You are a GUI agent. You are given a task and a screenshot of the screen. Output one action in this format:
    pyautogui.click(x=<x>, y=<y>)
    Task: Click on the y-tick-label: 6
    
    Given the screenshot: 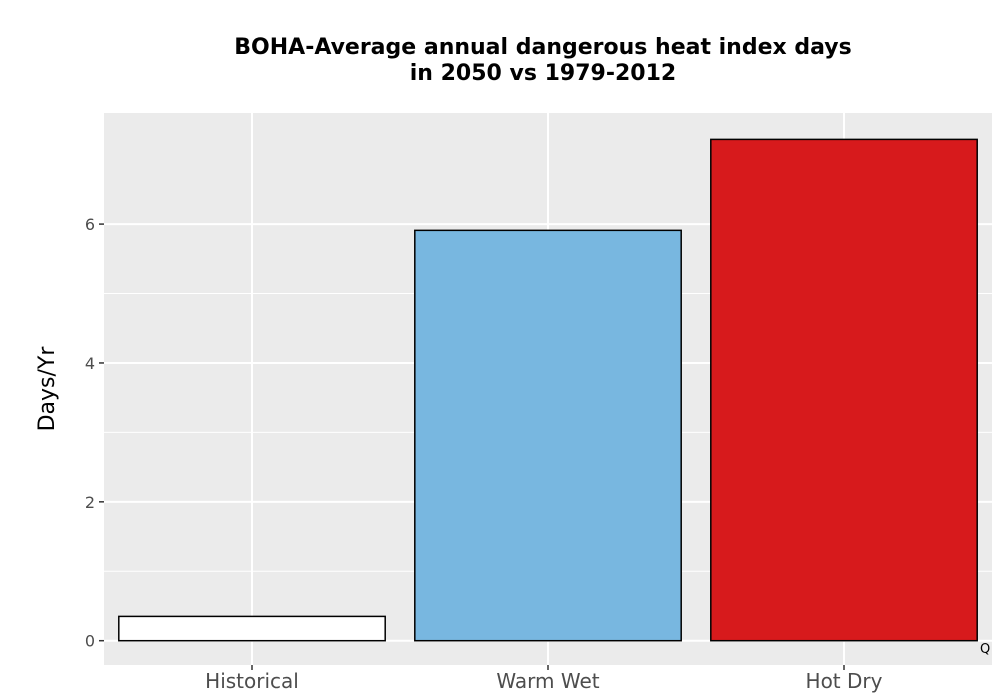 What is the action you would take?
    pyautogui.click(x=90, y=224)
    